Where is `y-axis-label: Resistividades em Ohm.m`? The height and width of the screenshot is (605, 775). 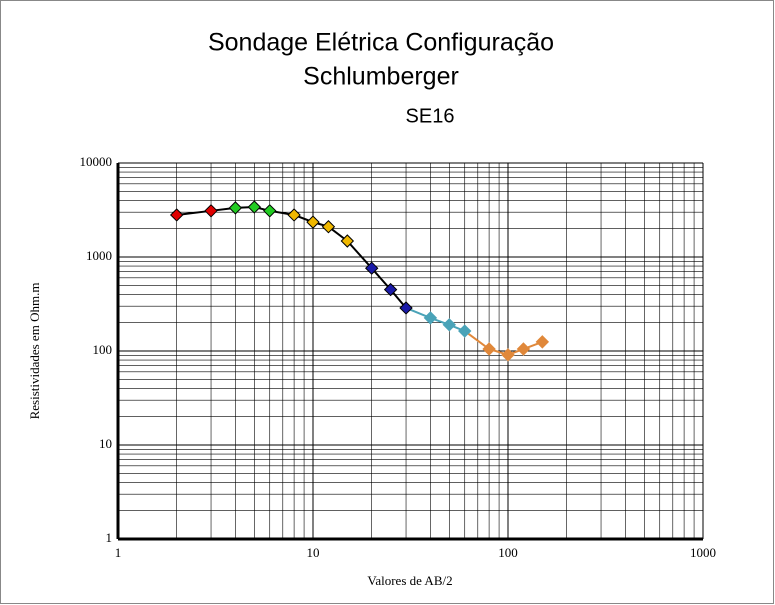 y-axis-label: Resistividades em Ohm.m is located at coordinates (34, 351).